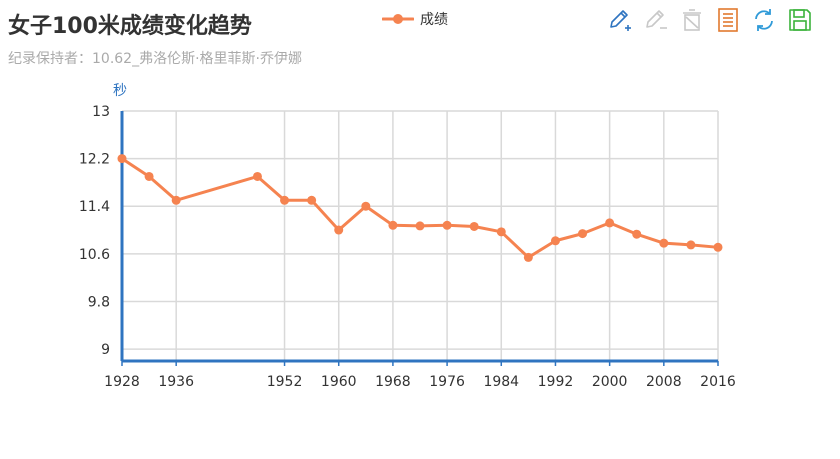 Image resolution: width=840 pixels, height=459 pixels. What do you see at coordinates (120, 91) in the screenshot?
I see `y-axis-unit-label: 秒` at bounding box center [120, 91].